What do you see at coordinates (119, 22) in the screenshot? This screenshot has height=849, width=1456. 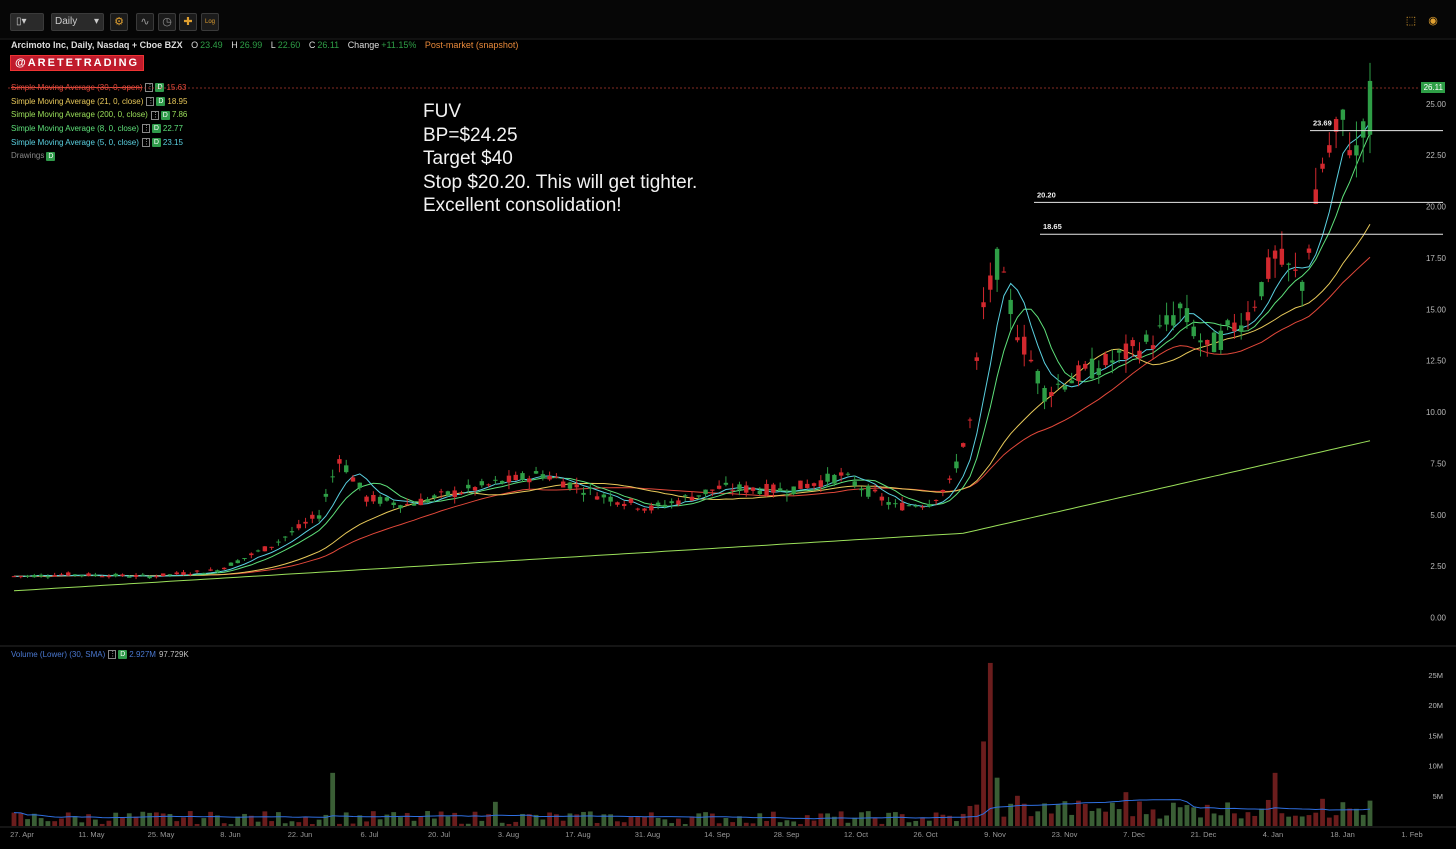 I see `gear-icon: ⚙` at bounding box center [119, 22].